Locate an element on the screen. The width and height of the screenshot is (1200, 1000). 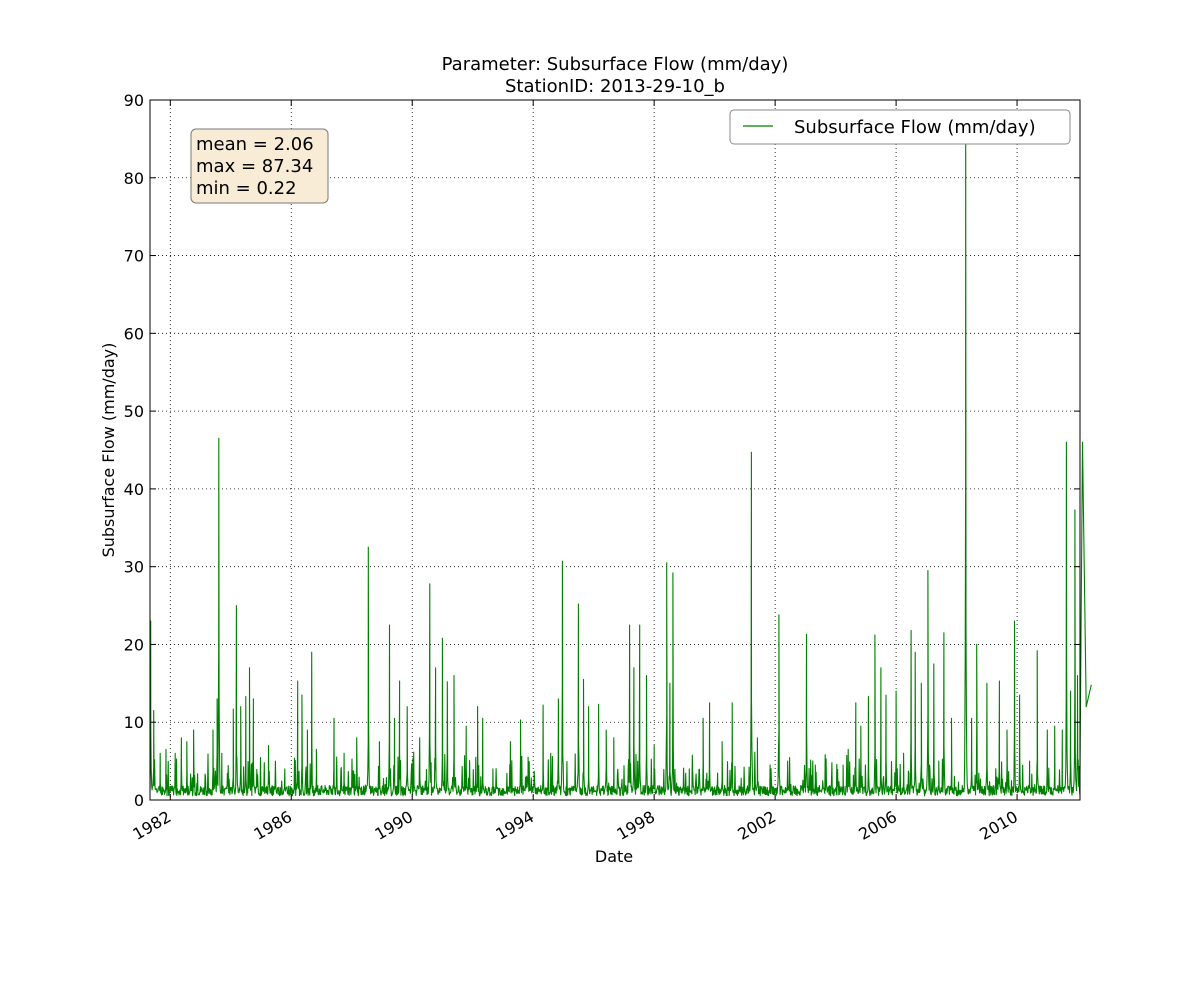
y-tick-label: 60 is located at coordinates (134, 333).